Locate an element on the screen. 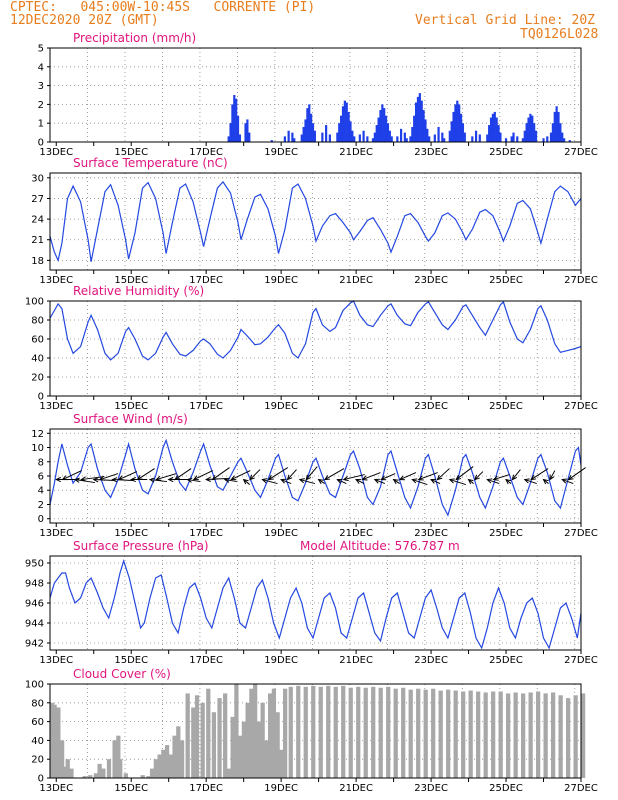 Image resolution: width=618 pixels, height=800 pixels. panel-title: Precipitation (mm/h) is located at coordinates (134, 38).